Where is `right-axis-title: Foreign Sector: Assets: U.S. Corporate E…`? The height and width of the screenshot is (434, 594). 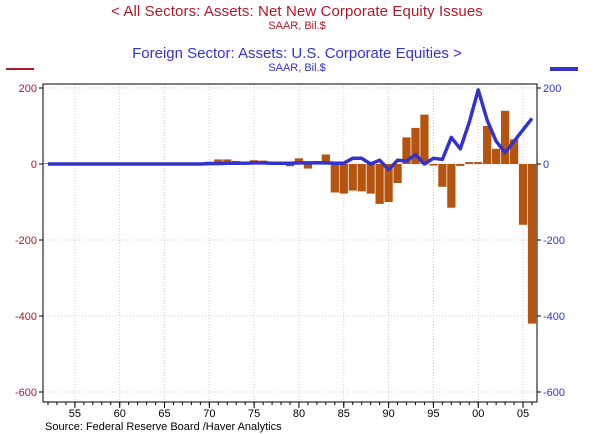 right-axis-title: Foreign Sector: Assets: U.S. Corporate E… is located at coordinates (297, 53).